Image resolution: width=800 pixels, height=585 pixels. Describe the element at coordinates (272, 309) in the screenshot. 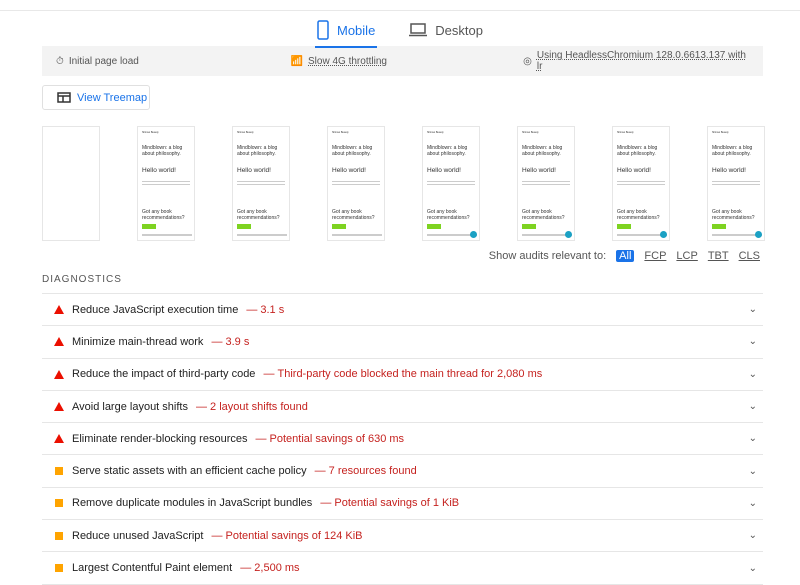

I see `audit-value: 3.1 s` at that location.